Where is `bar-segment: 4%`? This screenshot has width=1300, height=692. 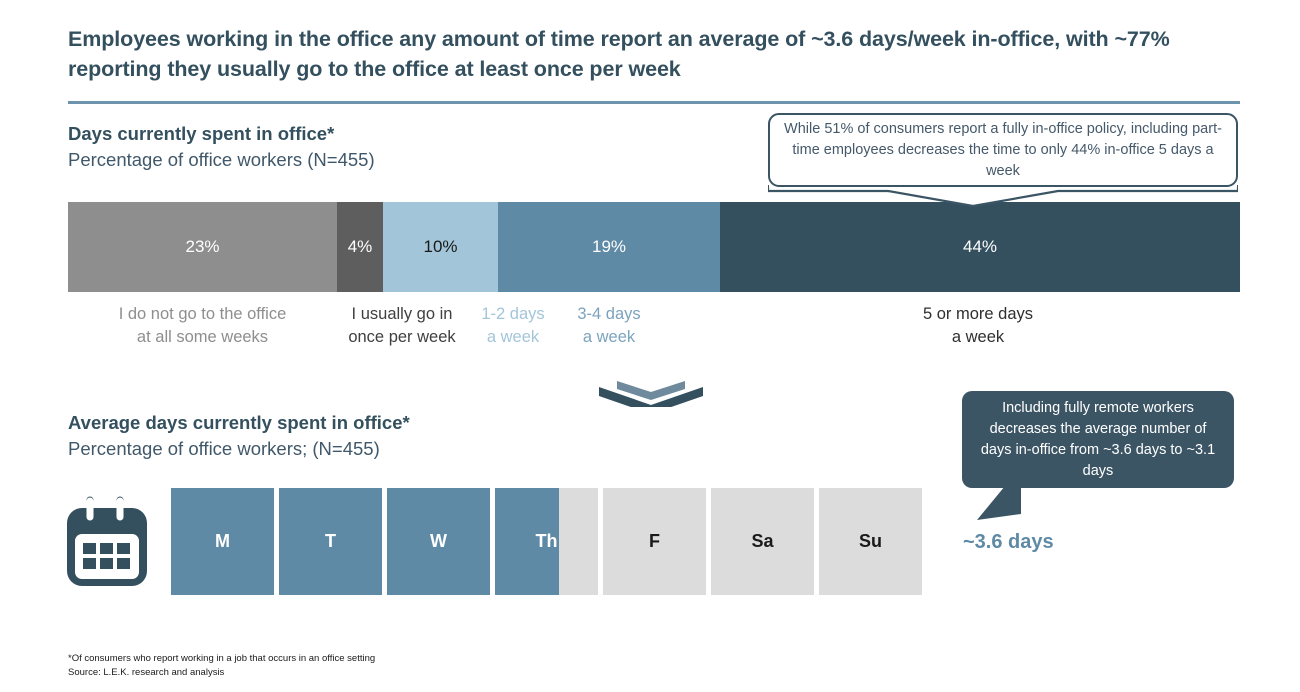 bar-segment: 4% is located at coordinates (360, 247).